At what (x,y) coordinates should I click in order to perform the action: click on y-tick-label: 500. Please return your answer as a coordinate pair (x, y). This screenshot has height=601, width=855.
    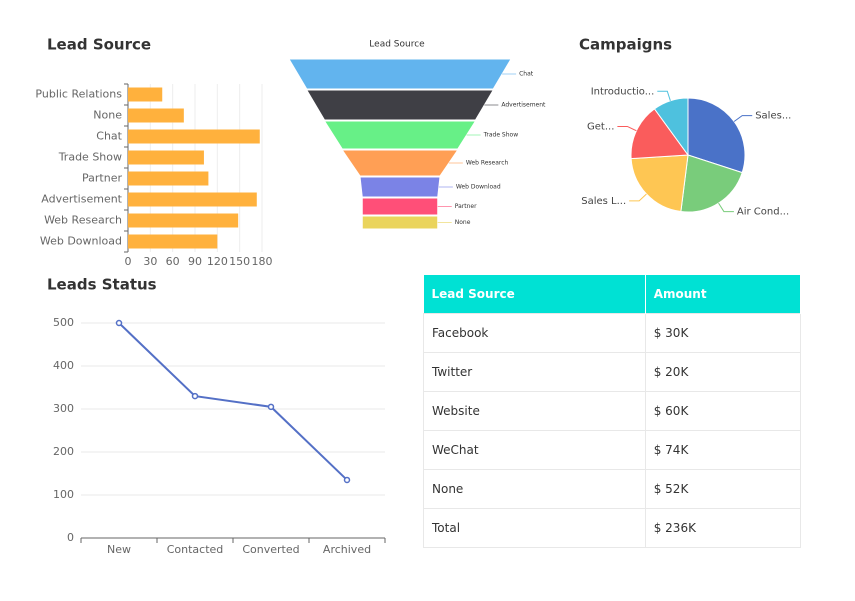
    Looking at the image, I should click on (63, 322).